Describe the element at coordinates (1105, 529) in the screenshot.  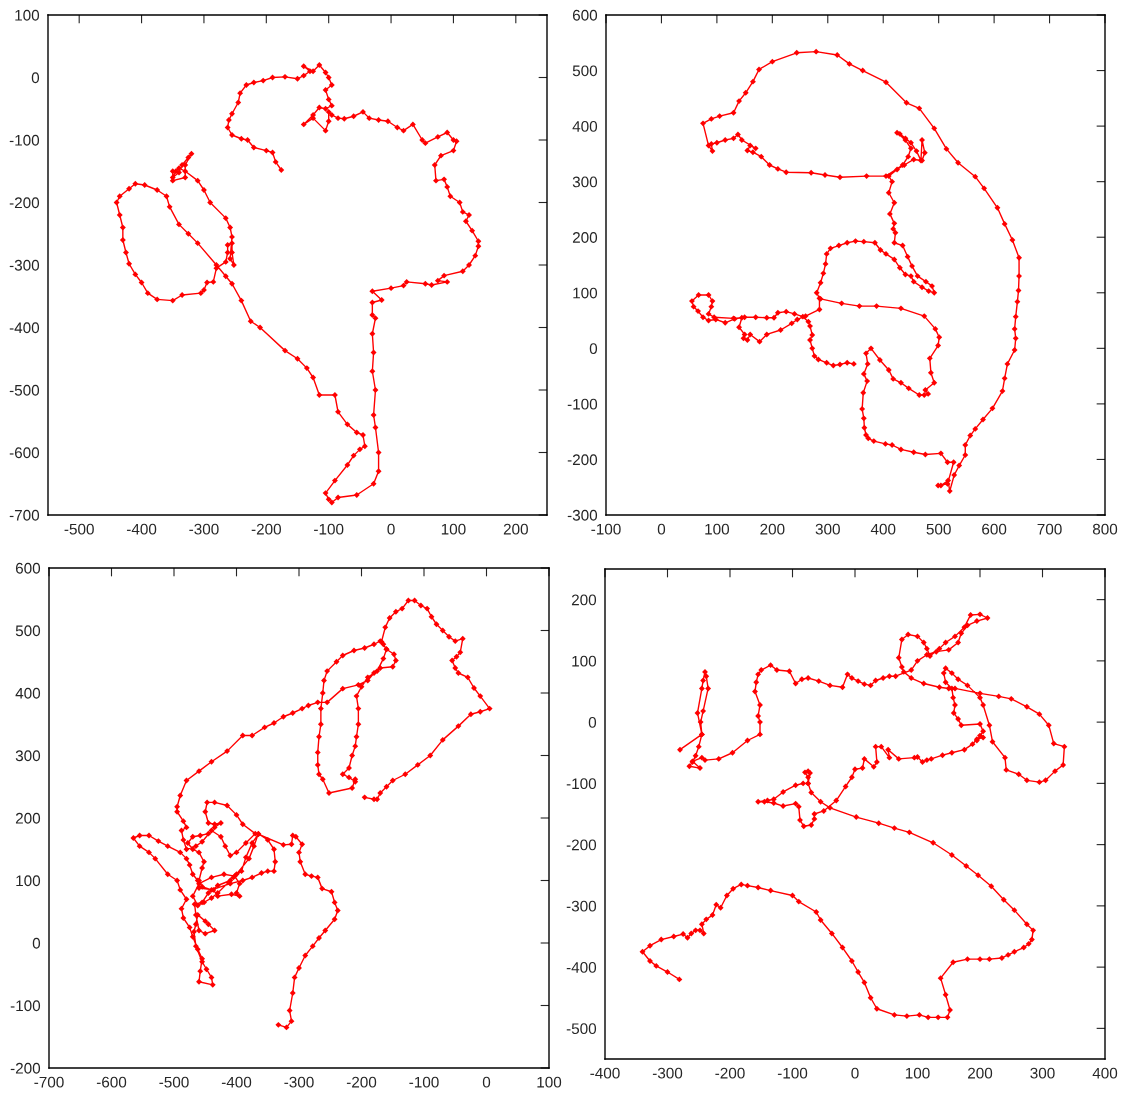
I see `x-tick-label: 800` at that location.